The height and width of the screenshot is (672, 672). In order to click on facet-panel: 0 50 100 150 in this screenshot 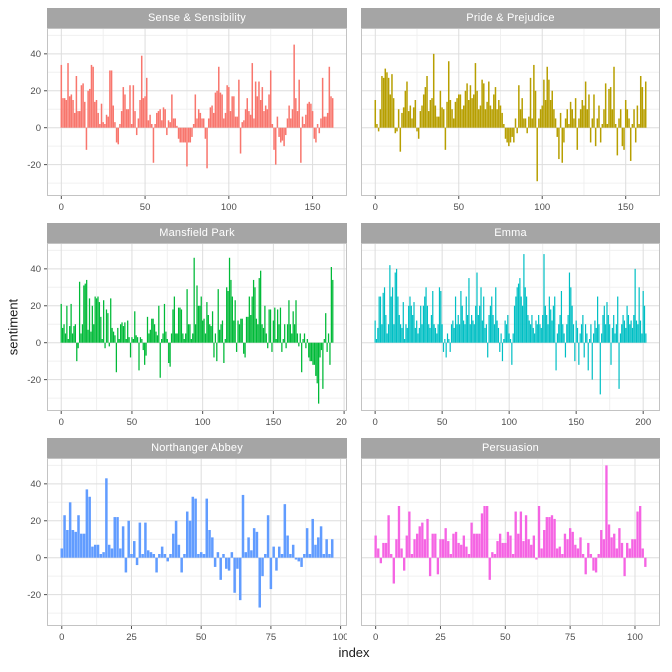, I will do `click(510, 120)`.